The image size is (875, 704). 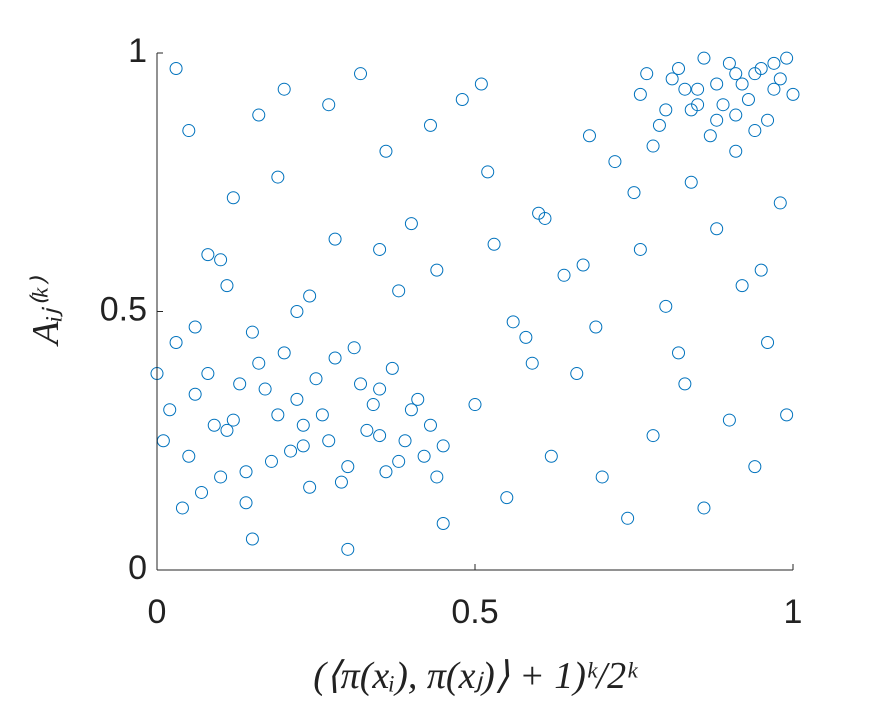 I want to click on y-tick-label: 1, so click(x=137, y=51).